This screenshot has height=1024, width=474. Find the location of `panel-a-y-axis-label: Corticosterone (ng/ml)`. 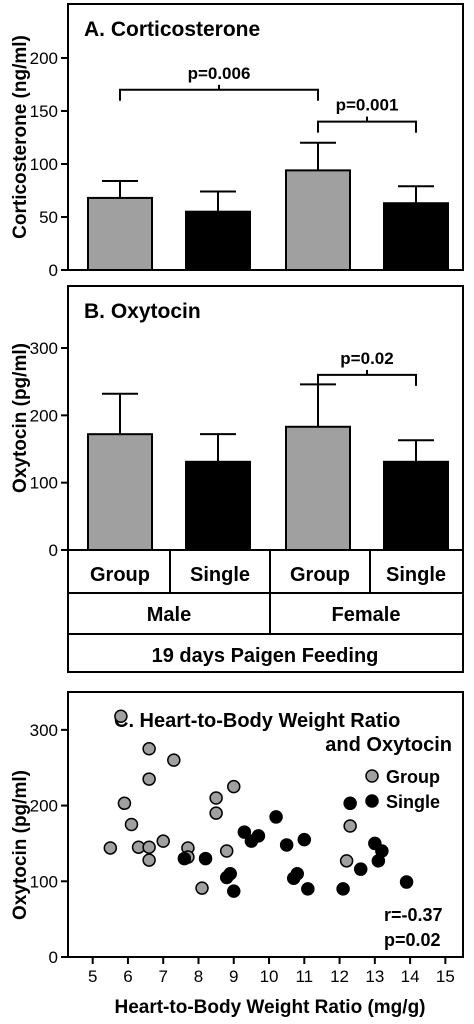

panel-a-y-axis-label: Corticosterone (ng/ml) is located at coordinates (20, 137).